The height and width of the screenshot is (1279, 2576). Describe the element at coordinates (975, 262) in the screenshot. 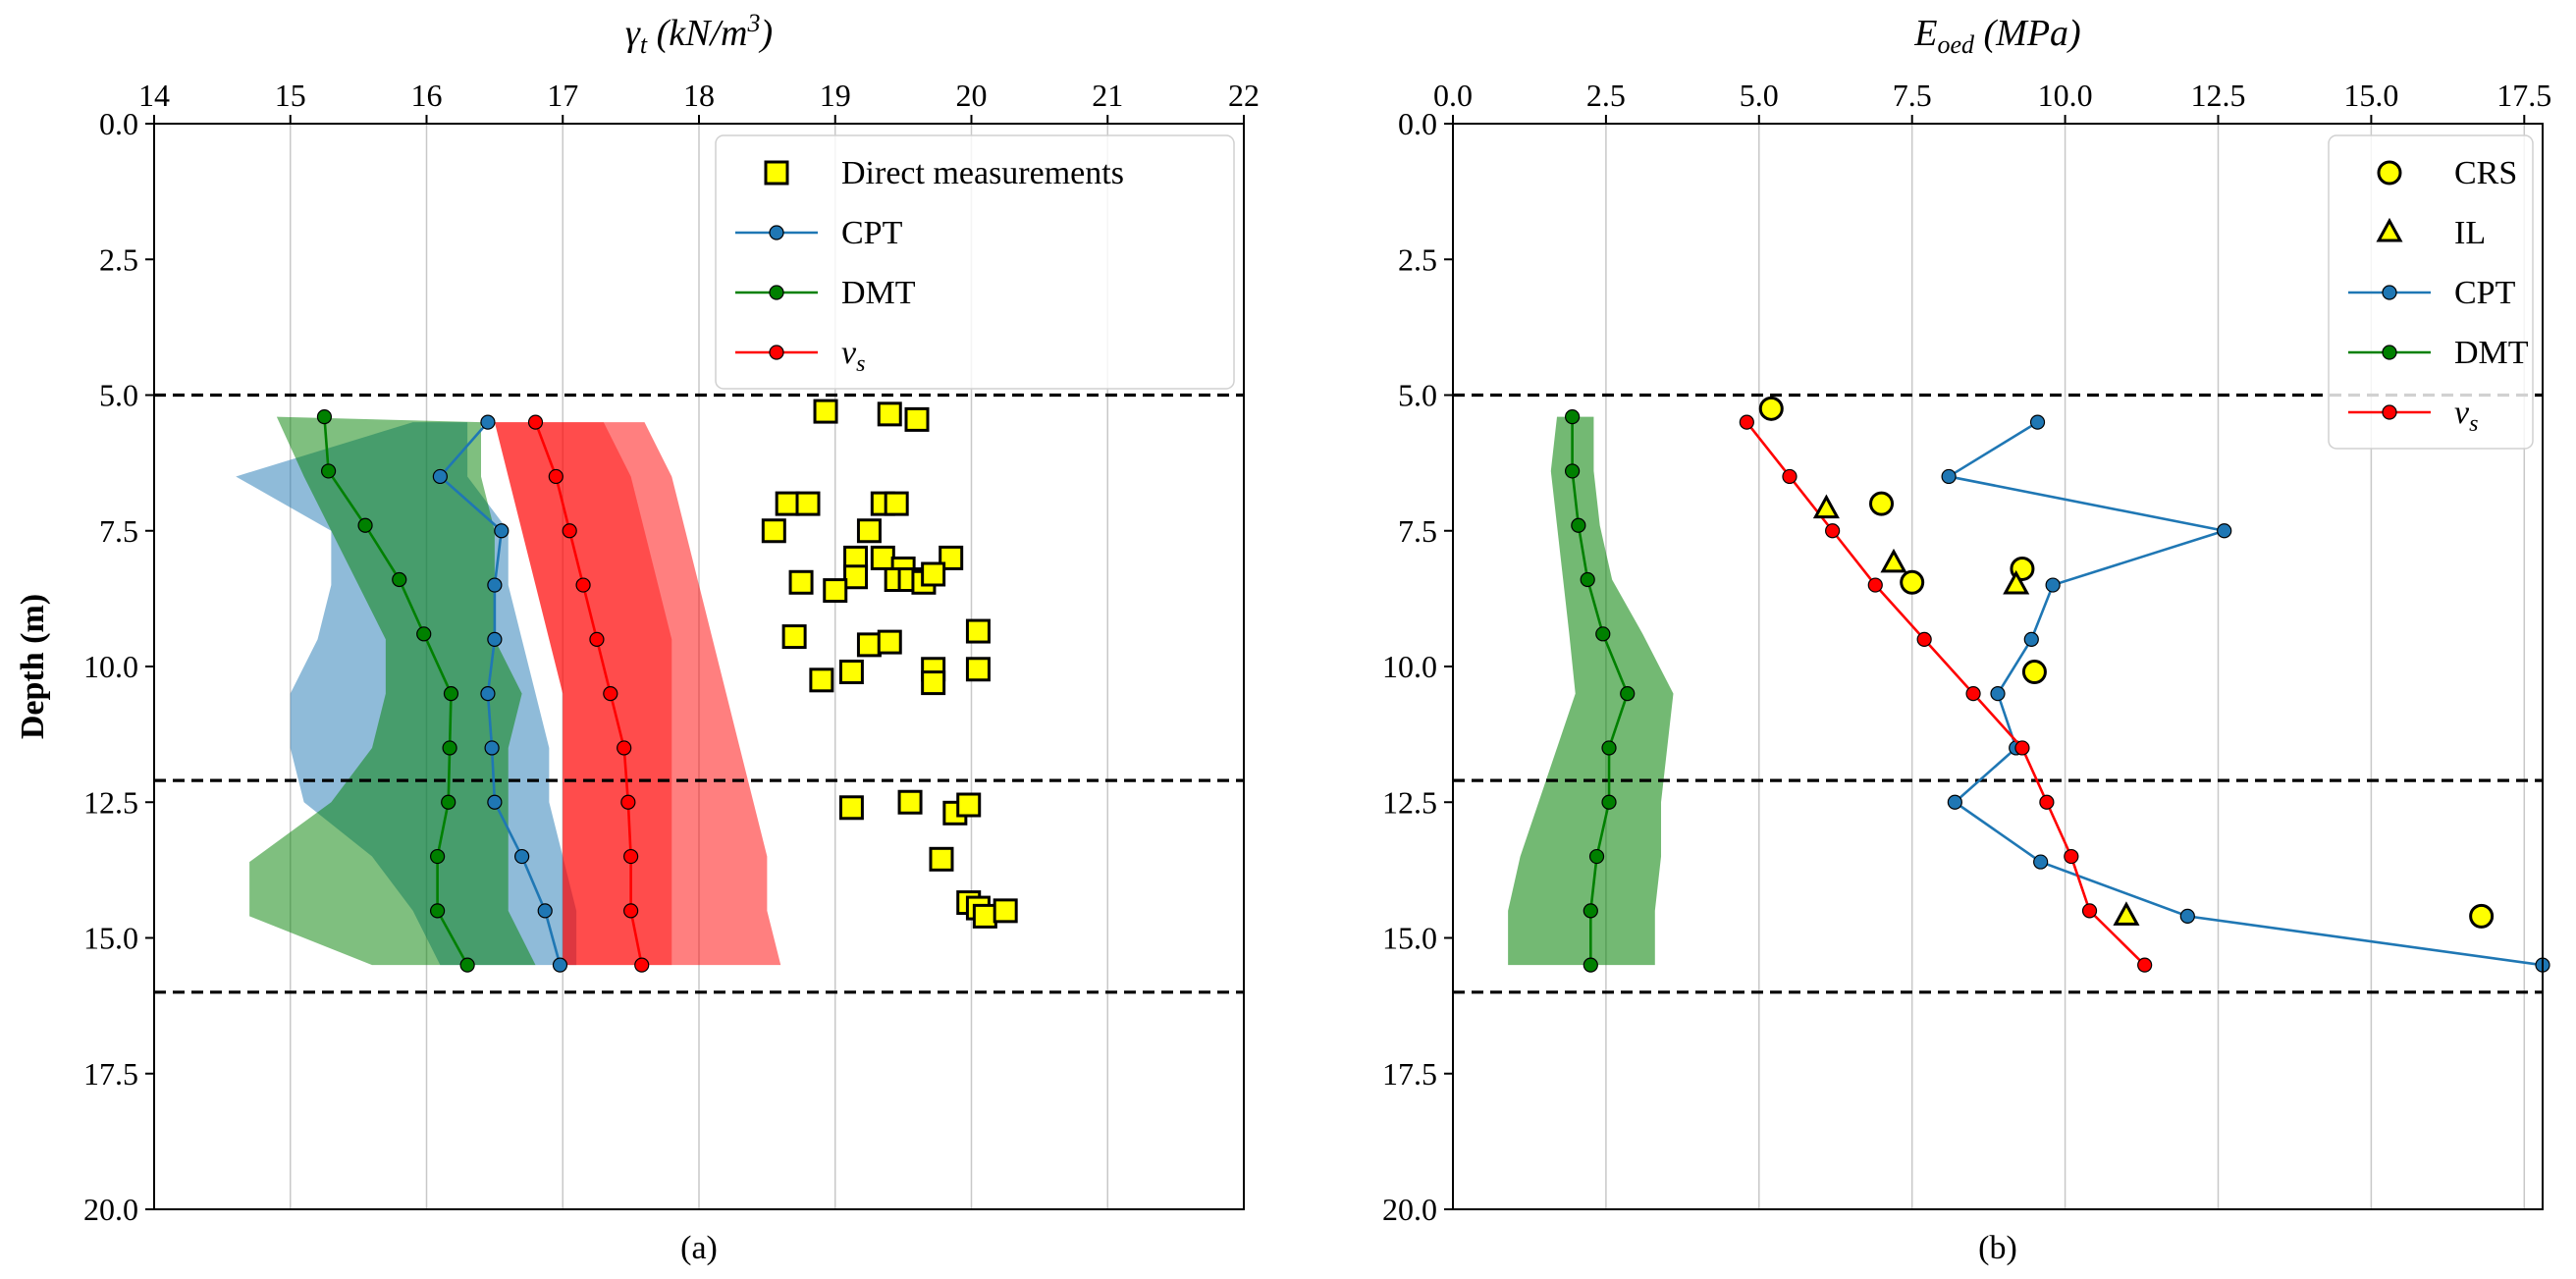

I see `legend-box` at that location.